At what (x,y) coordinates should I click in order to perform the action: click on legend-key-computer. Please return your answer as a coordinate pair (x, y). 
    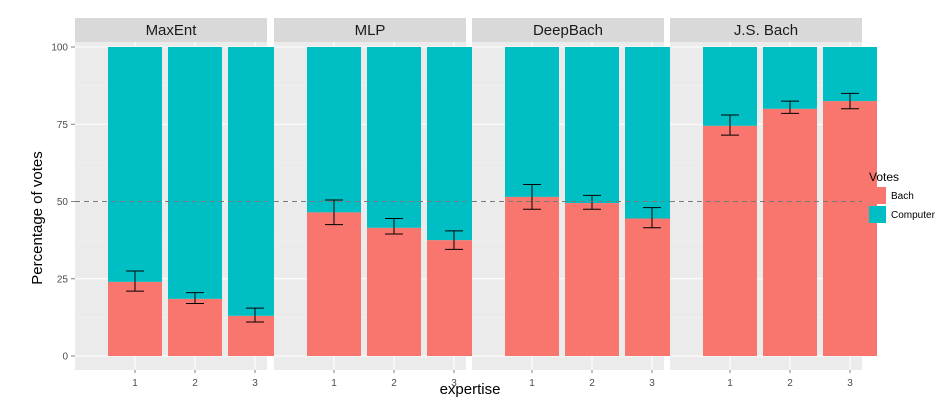
    Looking at the image, I should click on (877, 214).